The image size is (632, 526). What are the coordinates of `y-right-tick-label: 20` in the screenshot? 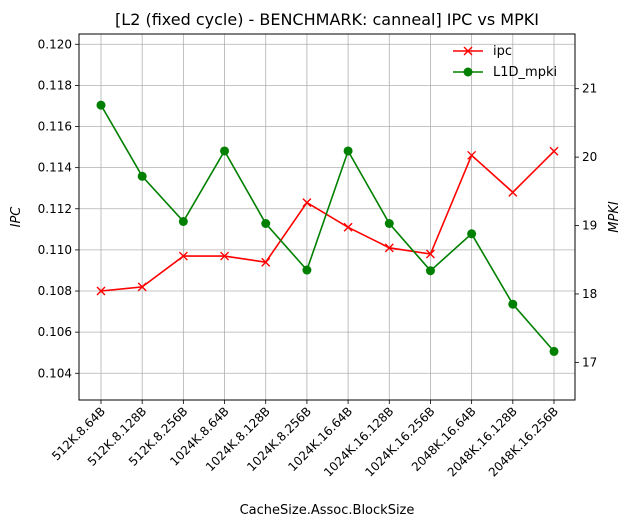 It's located at (589, 157).